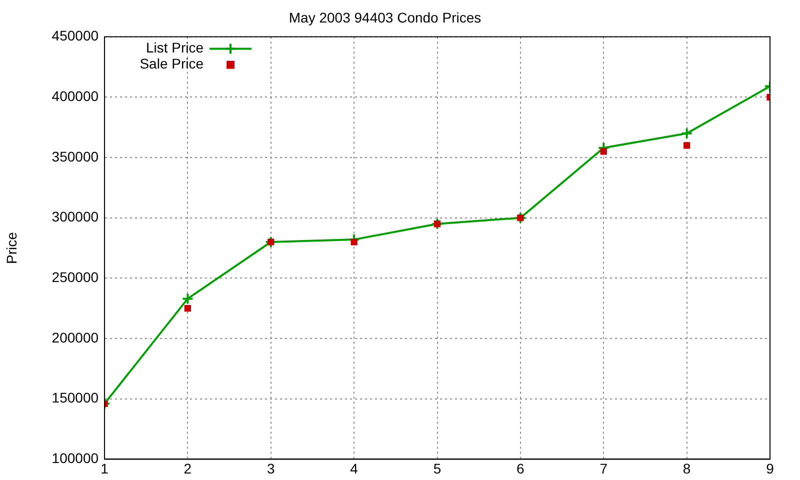  I want to click on y-tick-label: 400000, so click(75, 96).